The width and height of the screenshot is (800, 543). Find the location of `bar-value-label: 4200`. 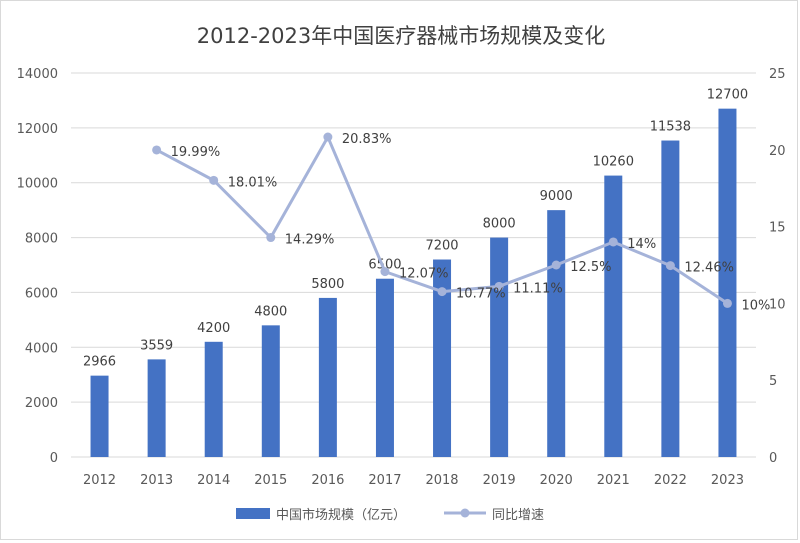

bar-value-label: 4200 is located at coordinates (213, 328).